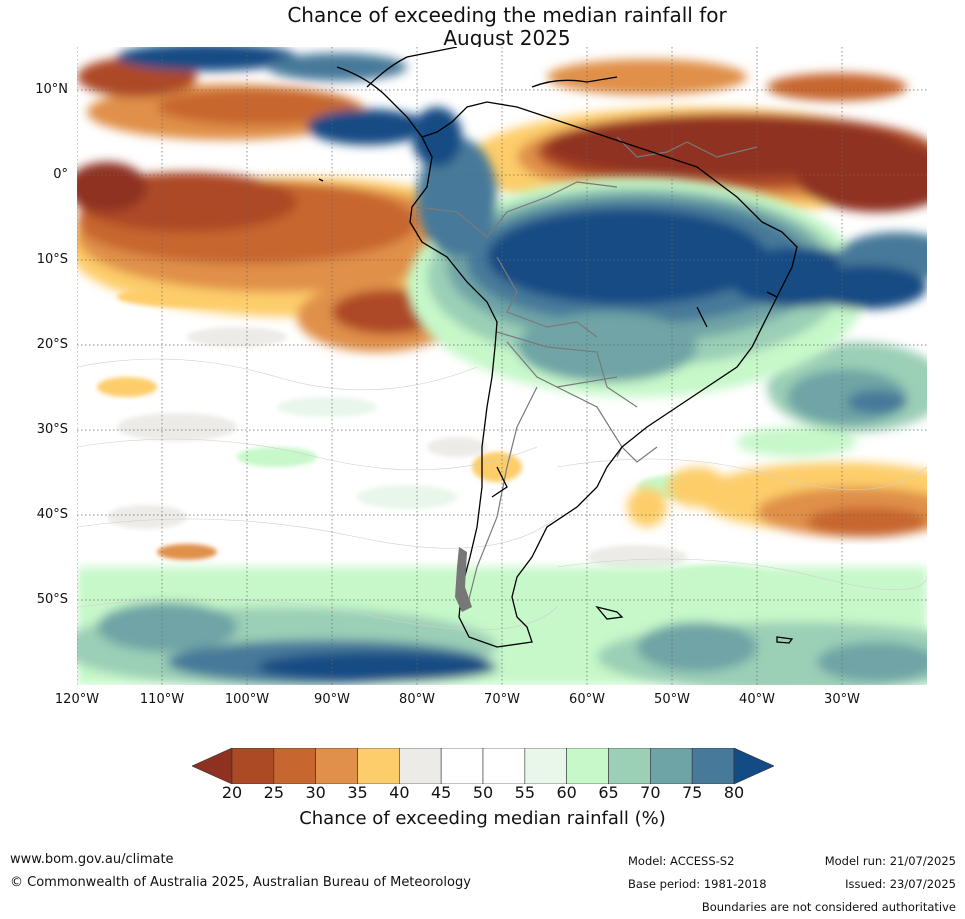  What do you see at coordinates (566, 792) in the screenshot?
I see `colorbar-tick-label: 60` at bounding box center [566, 792].